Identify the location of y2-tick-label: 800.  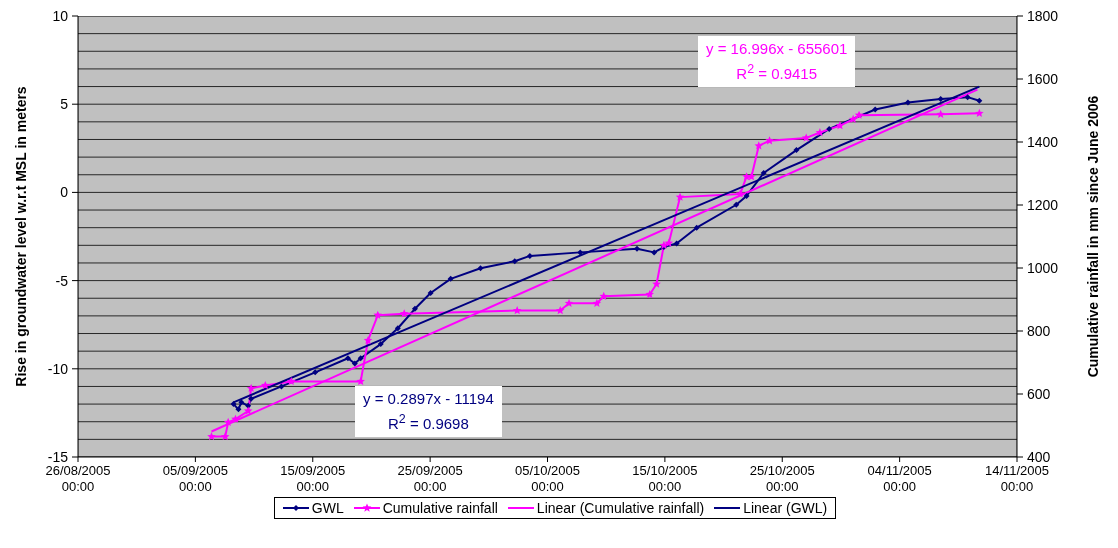
(1039, 331).